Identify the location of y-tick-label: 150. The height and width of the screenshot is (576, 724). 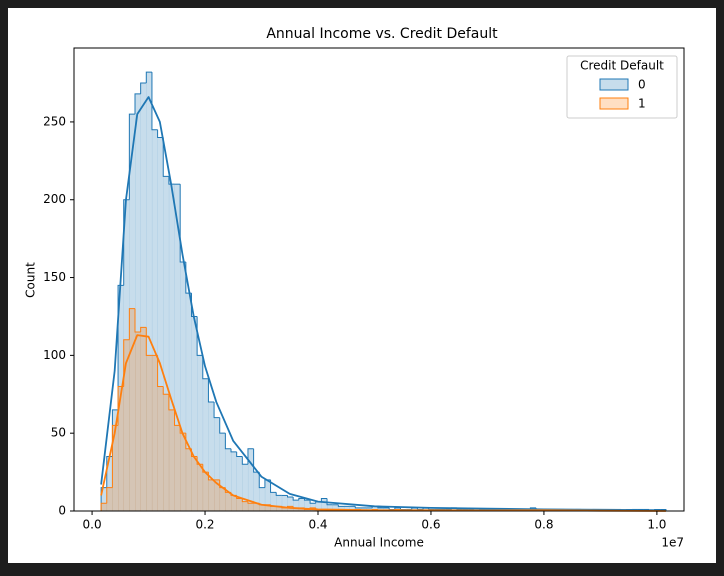
(54, 277).